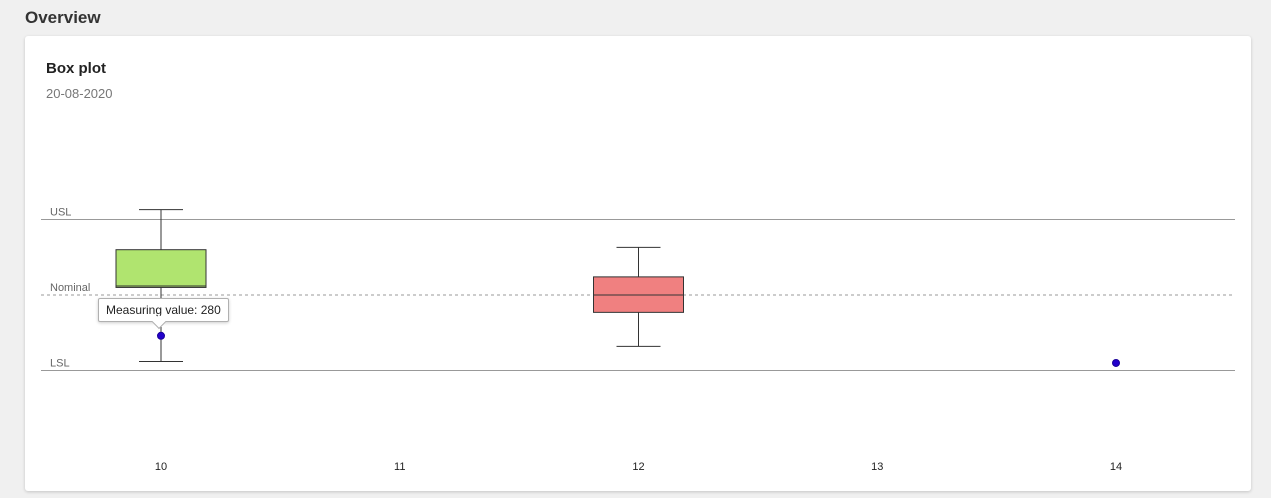 This screenshot has width=1271, height=498. What do you see at coordinates (638, 467) in the screenshot?
I see `x-tick-label-12: 12` at bounding box center [638, 467].